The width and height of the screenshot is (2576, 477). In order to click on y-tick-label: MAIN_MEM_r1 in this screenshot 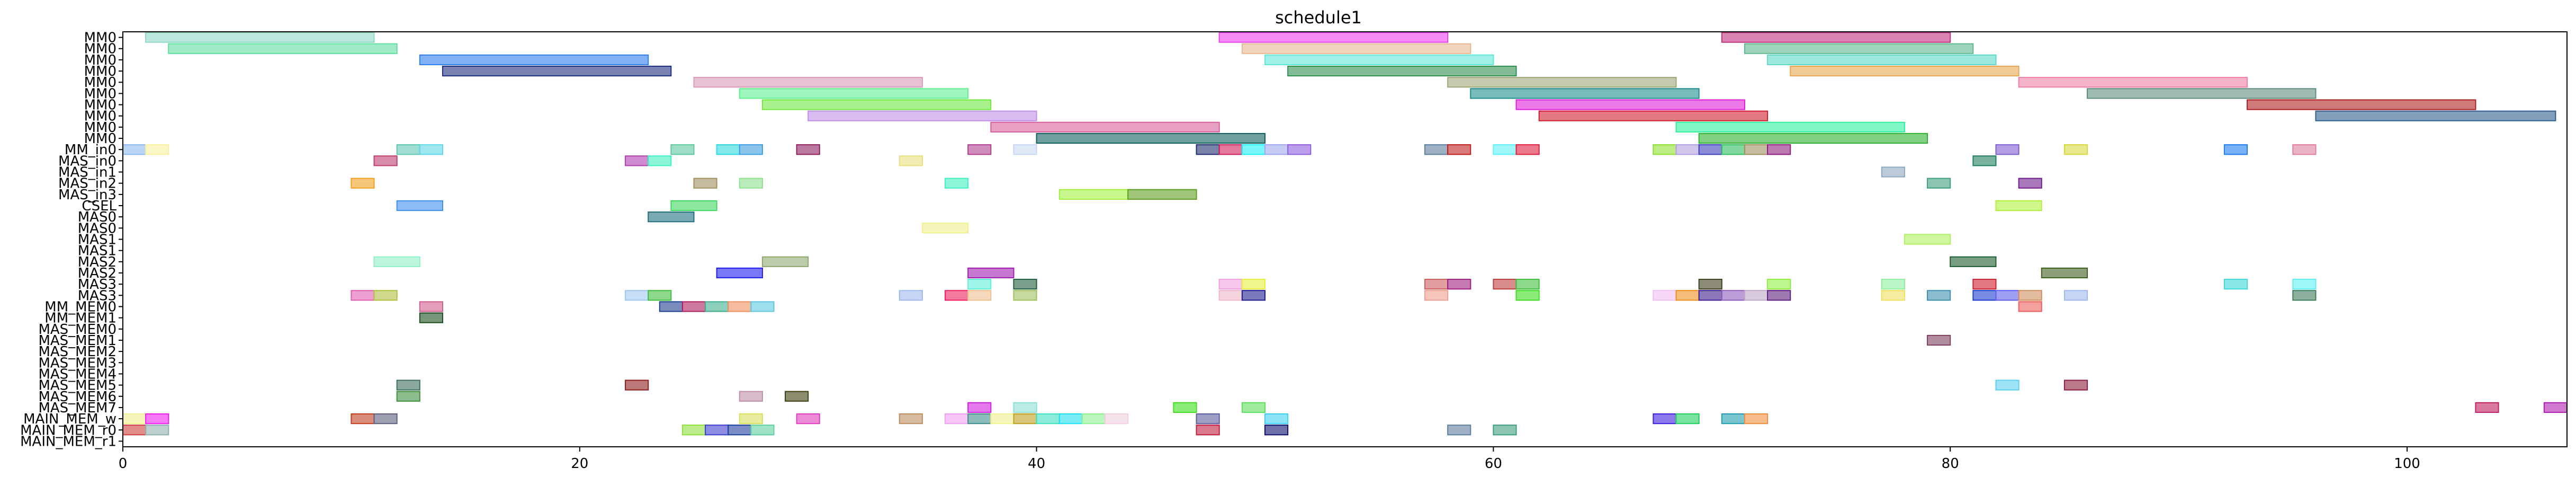, I will do `click(68, 441)`.